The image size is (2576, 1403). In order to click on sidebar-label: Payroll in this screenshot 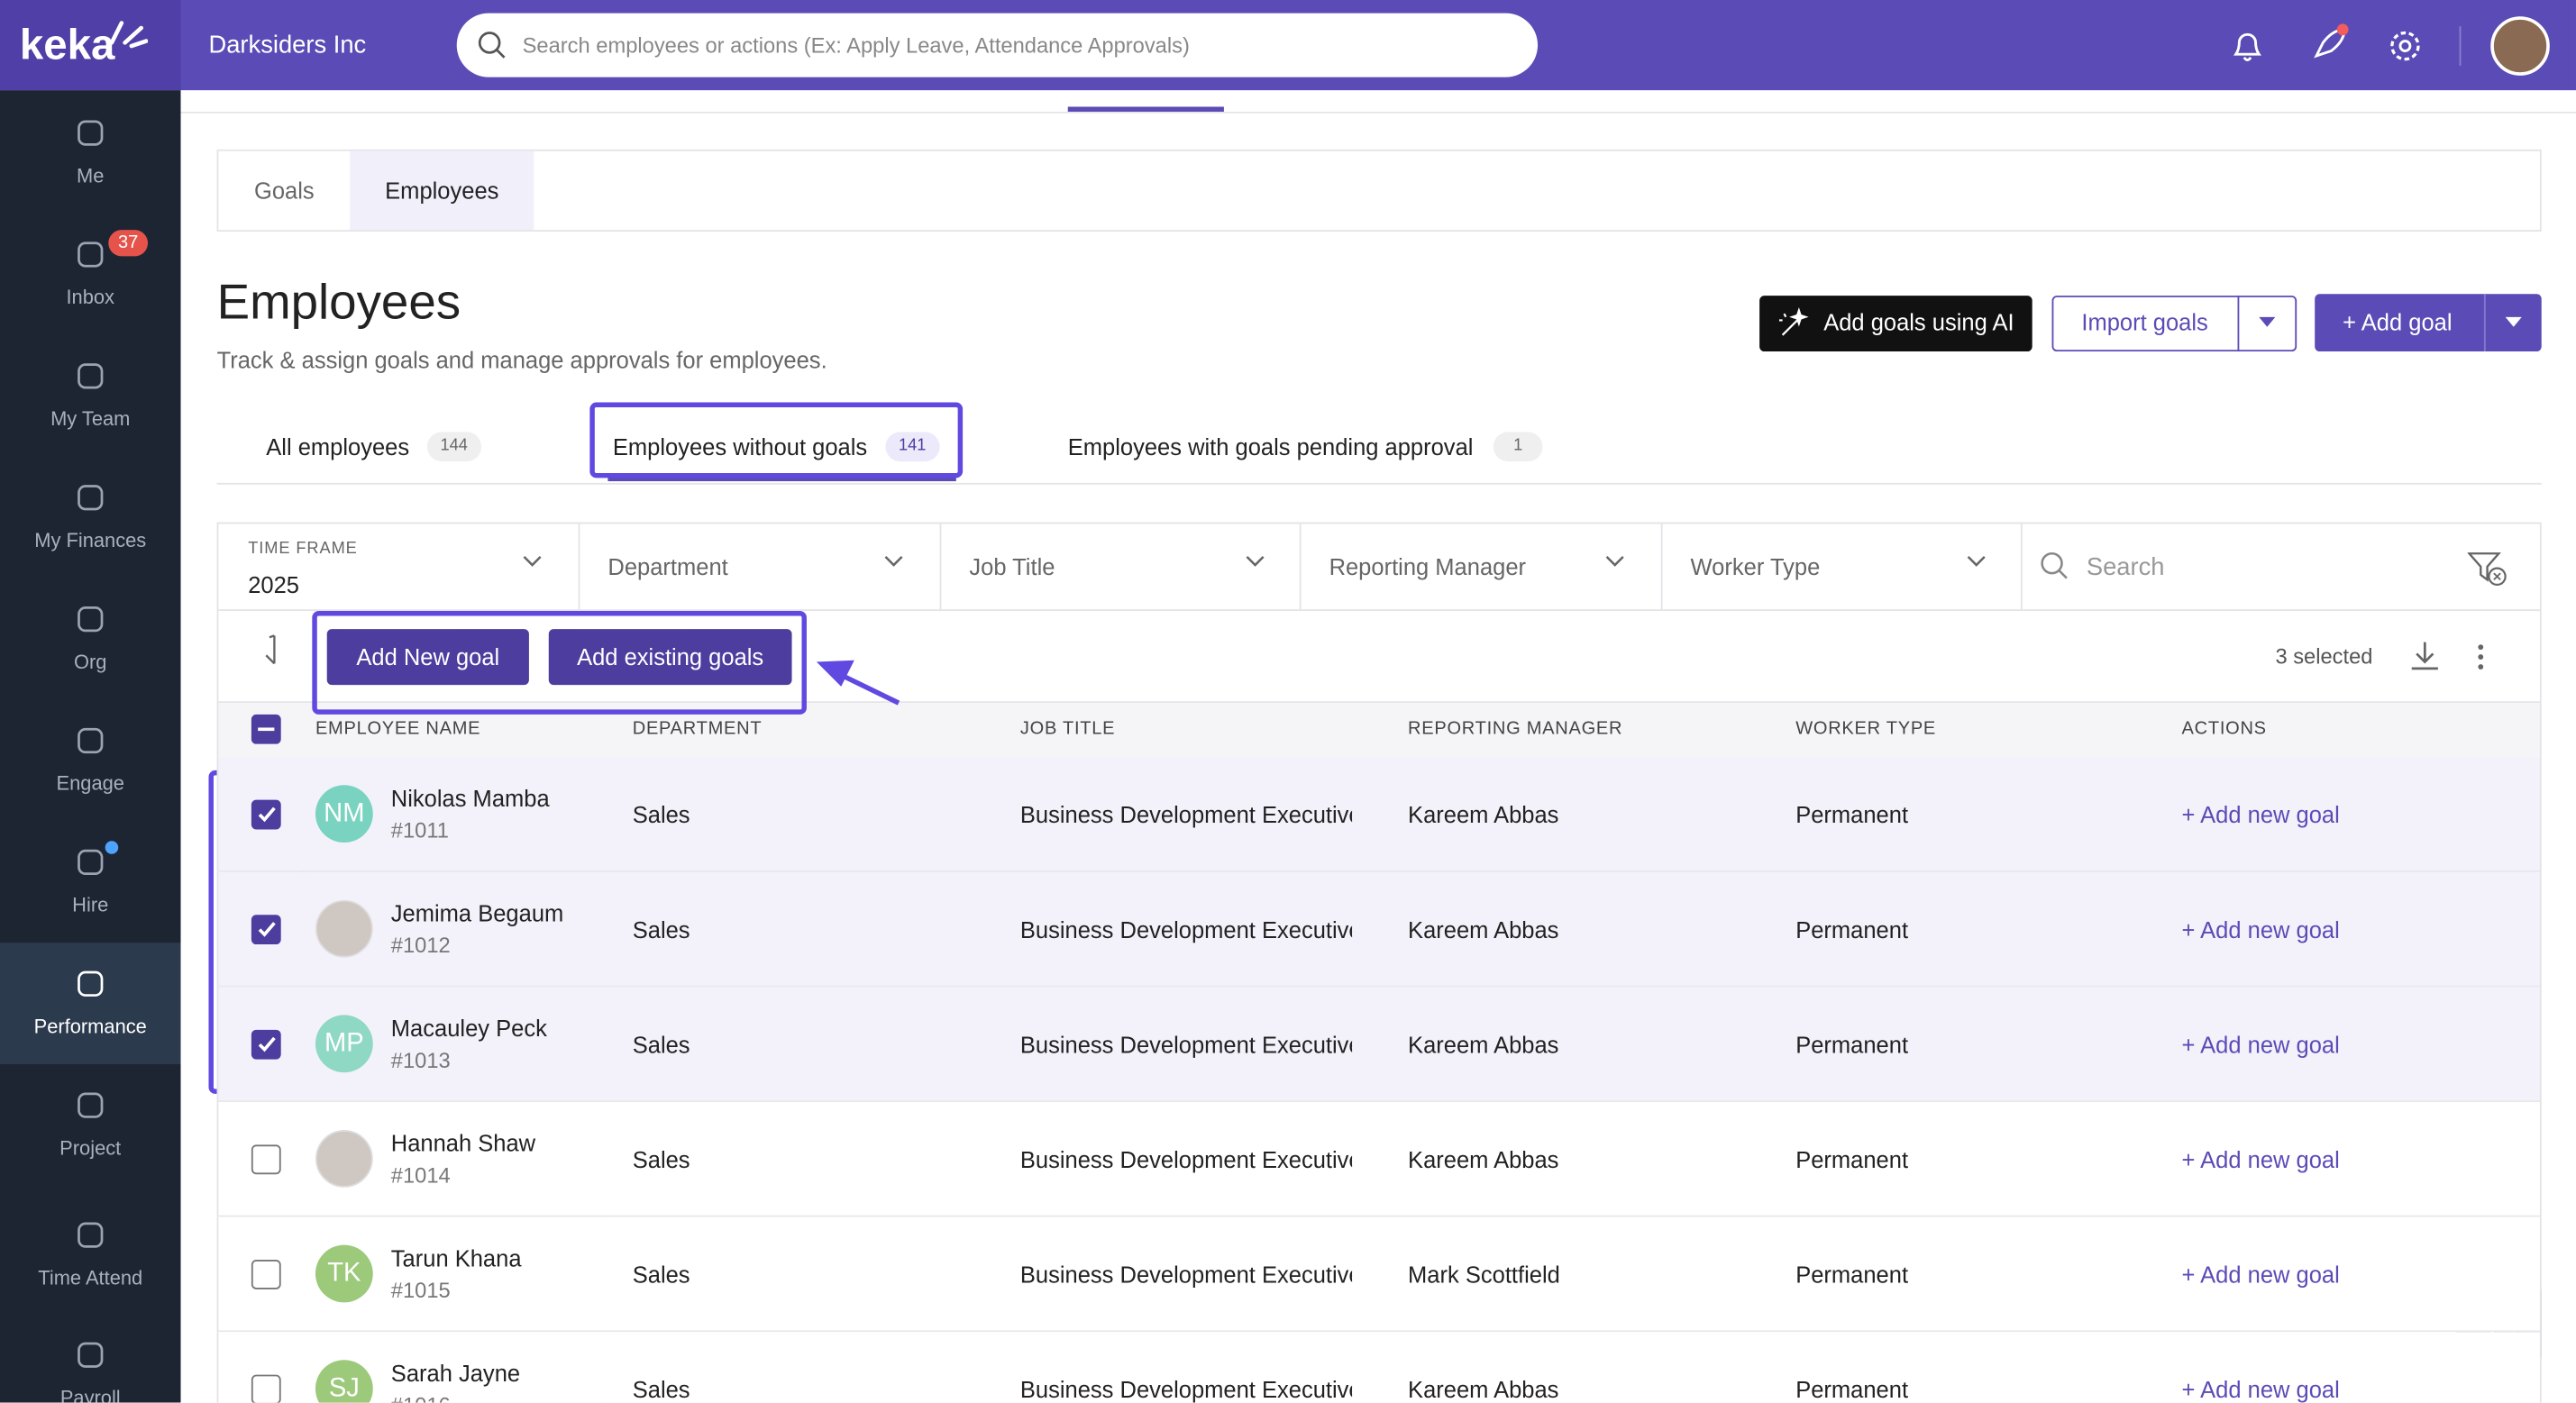, I will do `click(90, 1395)`.